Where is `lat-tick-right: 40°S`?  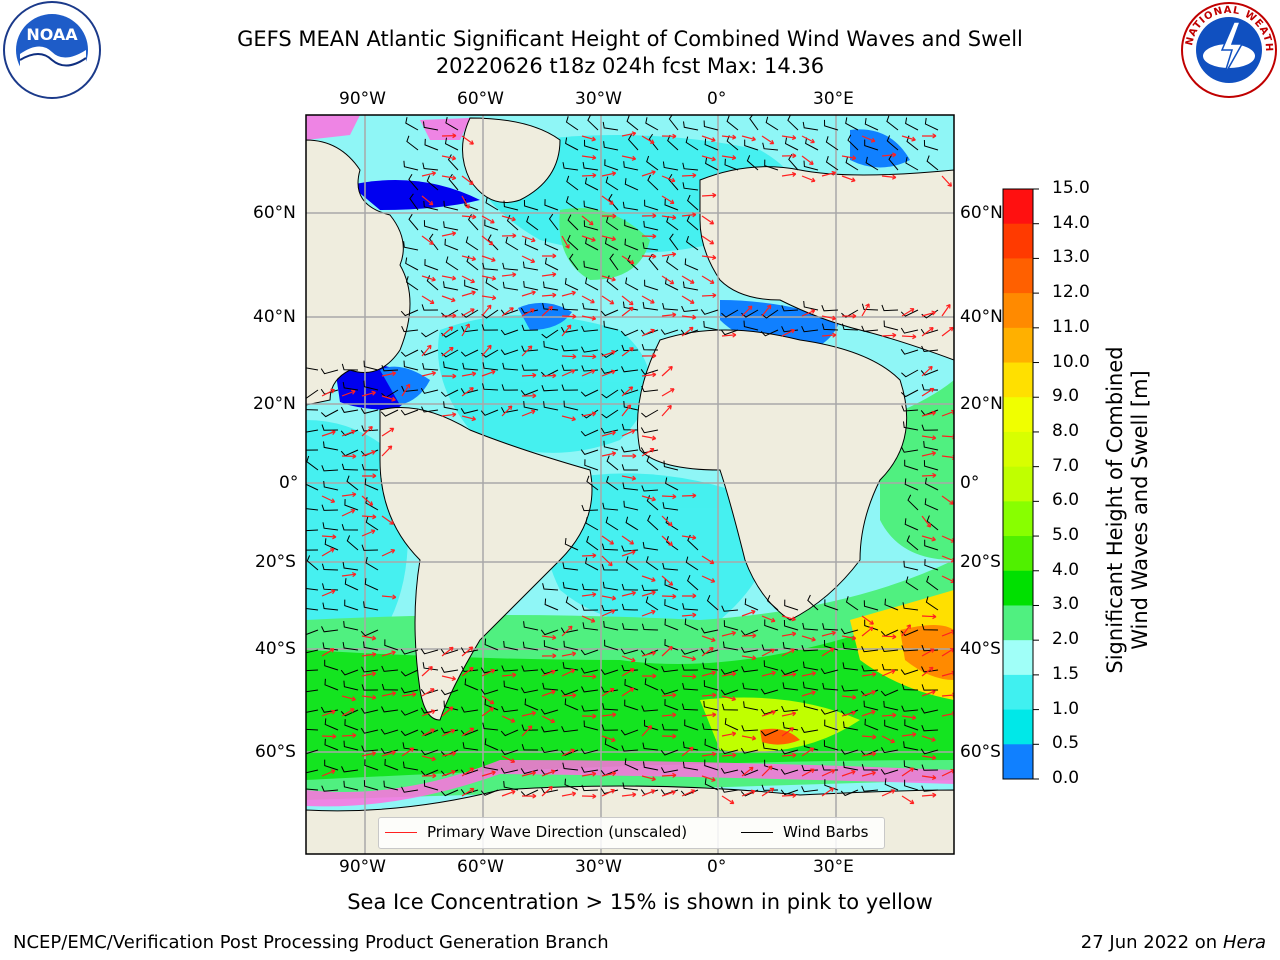
lat-tick-right: 40°S is located at coordinates (980, 649).